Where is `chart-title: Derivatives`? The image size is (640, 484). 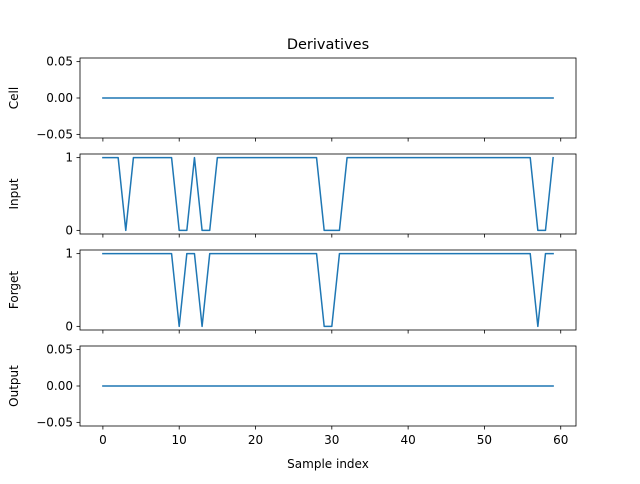
chart-title: Derivatives is located at coordinates (328, 45).